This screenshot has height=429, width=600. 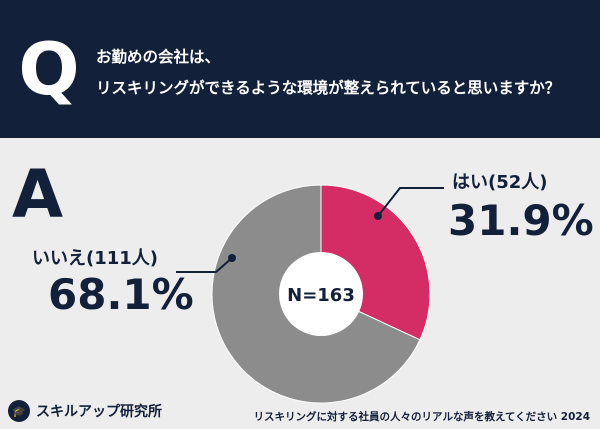 What do you see at coordinates (204, 265) in the screenshot?
I see `leader-line-no` at bounding box center [204, 265].